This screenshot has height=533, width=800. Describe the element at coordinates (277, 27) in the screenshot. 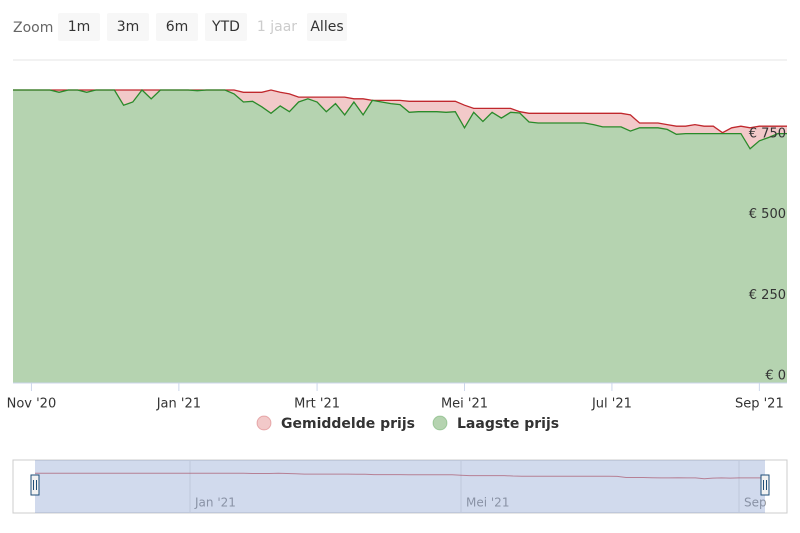

I see `zoom-button-label: 1 jaar` at that location.